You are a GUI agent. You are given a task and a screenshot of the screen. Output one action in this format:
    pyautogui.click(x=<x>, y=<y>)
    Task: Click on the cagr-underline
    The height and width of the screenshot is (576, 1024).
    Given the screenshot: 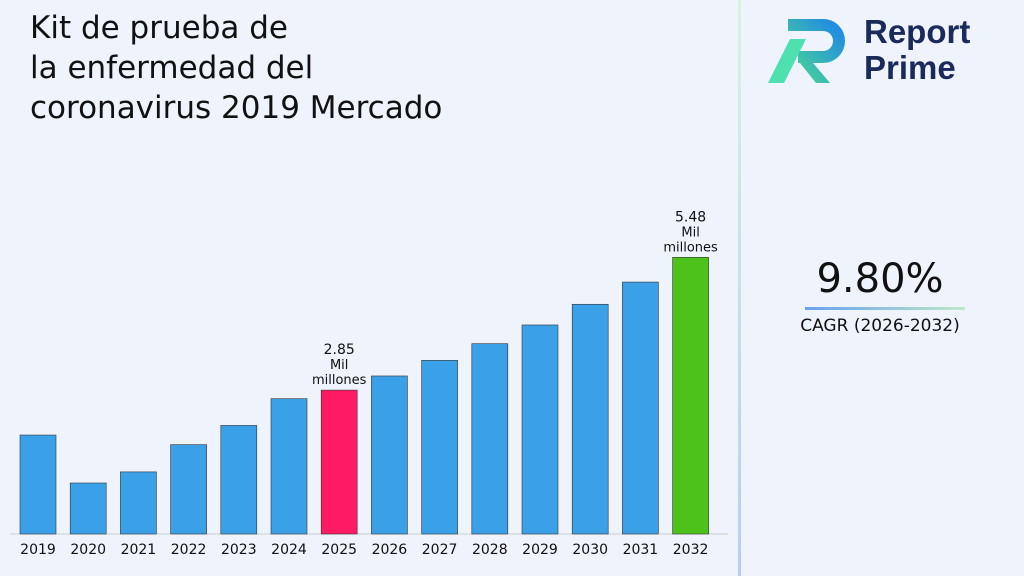 What is the action you would take?
    pyautogui.click(x=885, y=308)
    